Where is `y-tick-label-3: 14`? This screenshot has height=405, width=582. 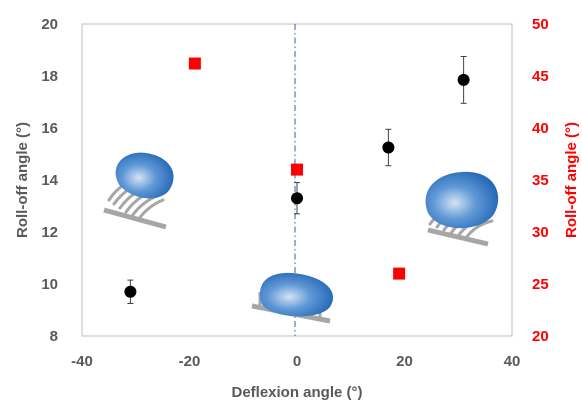
y-tick-label-3: 14 is located at coordinates (49, 180).